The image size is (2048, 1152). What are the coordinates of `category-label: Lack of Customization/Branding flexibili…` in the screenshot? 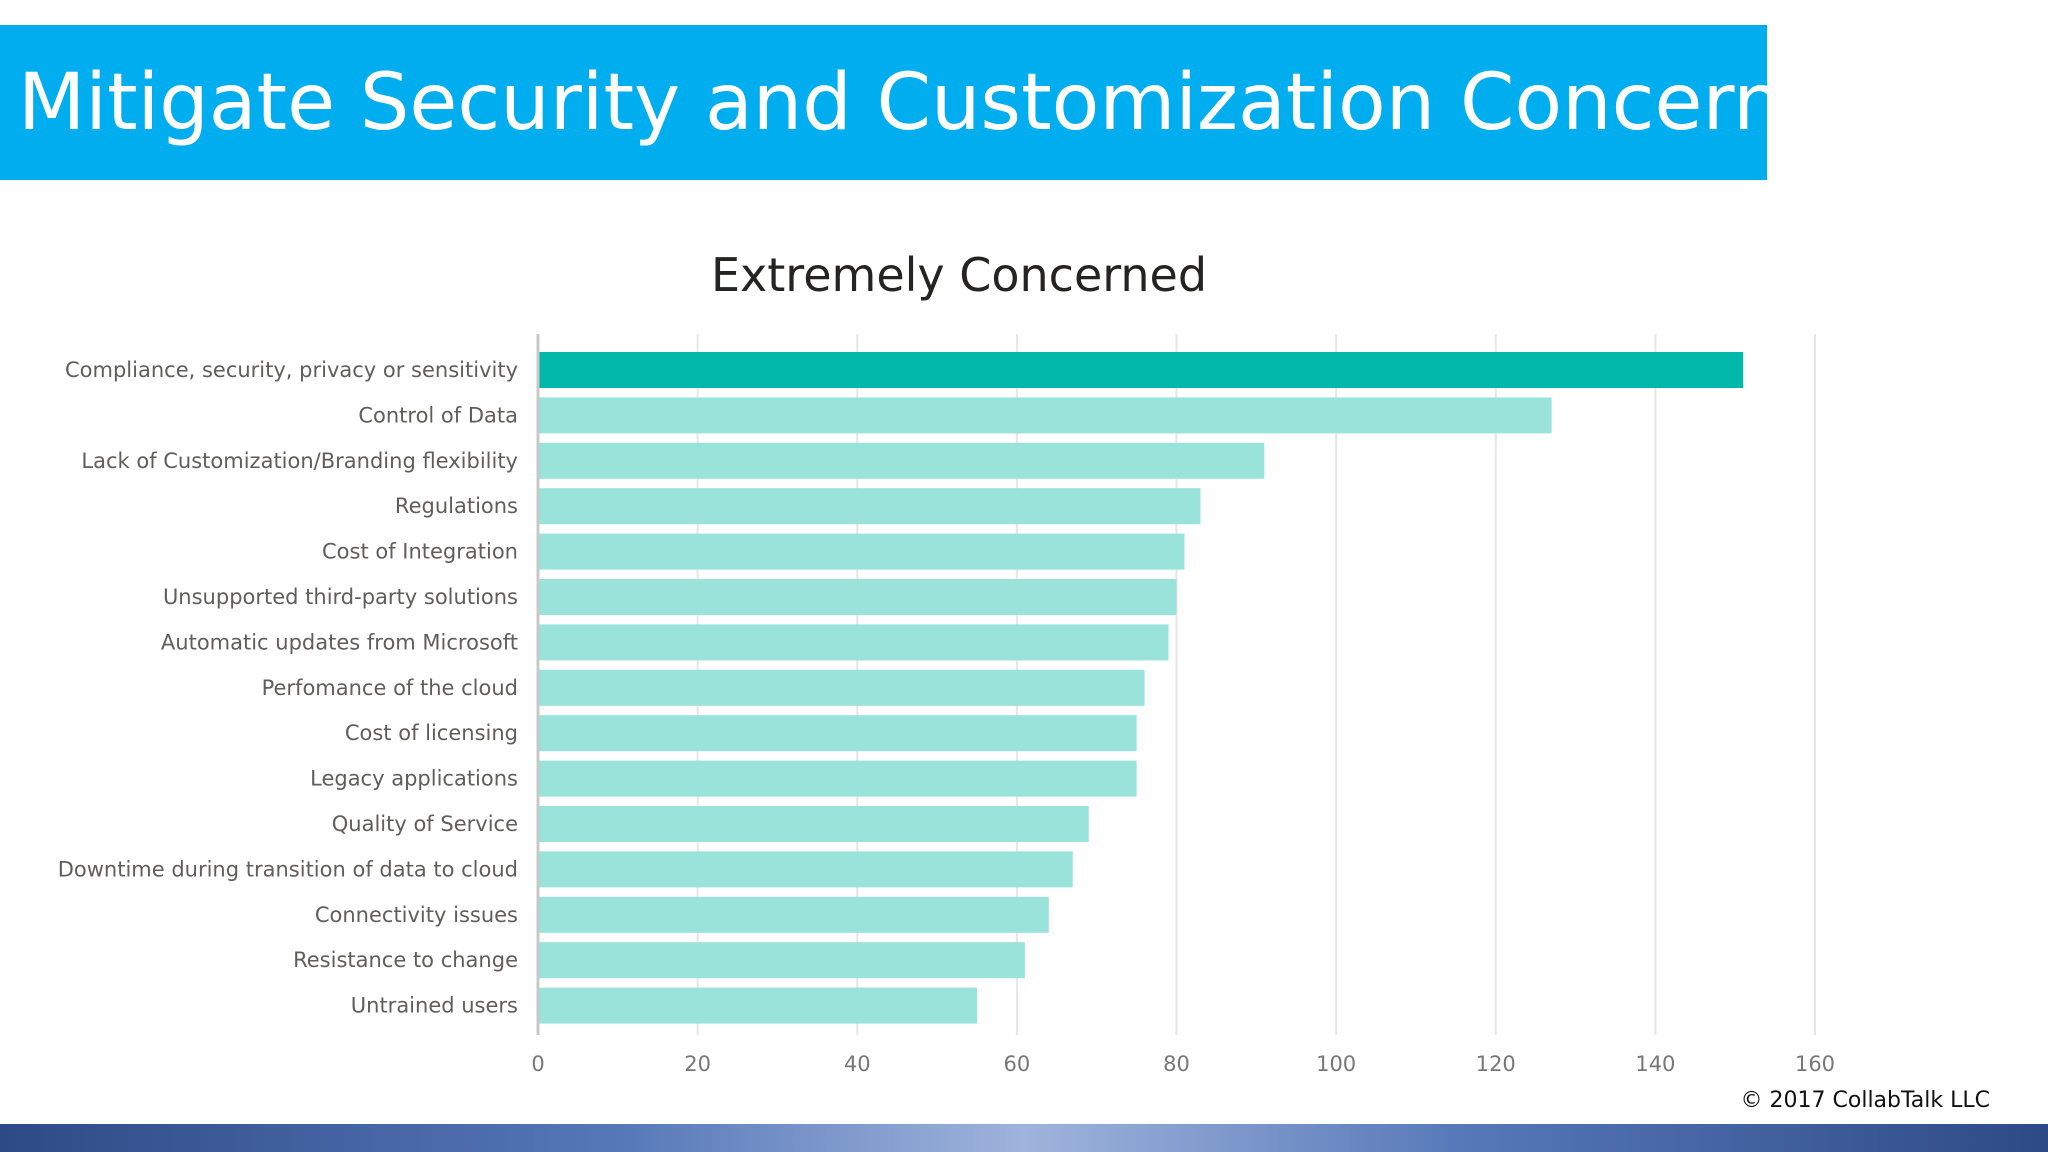 It's located at (299, 461).